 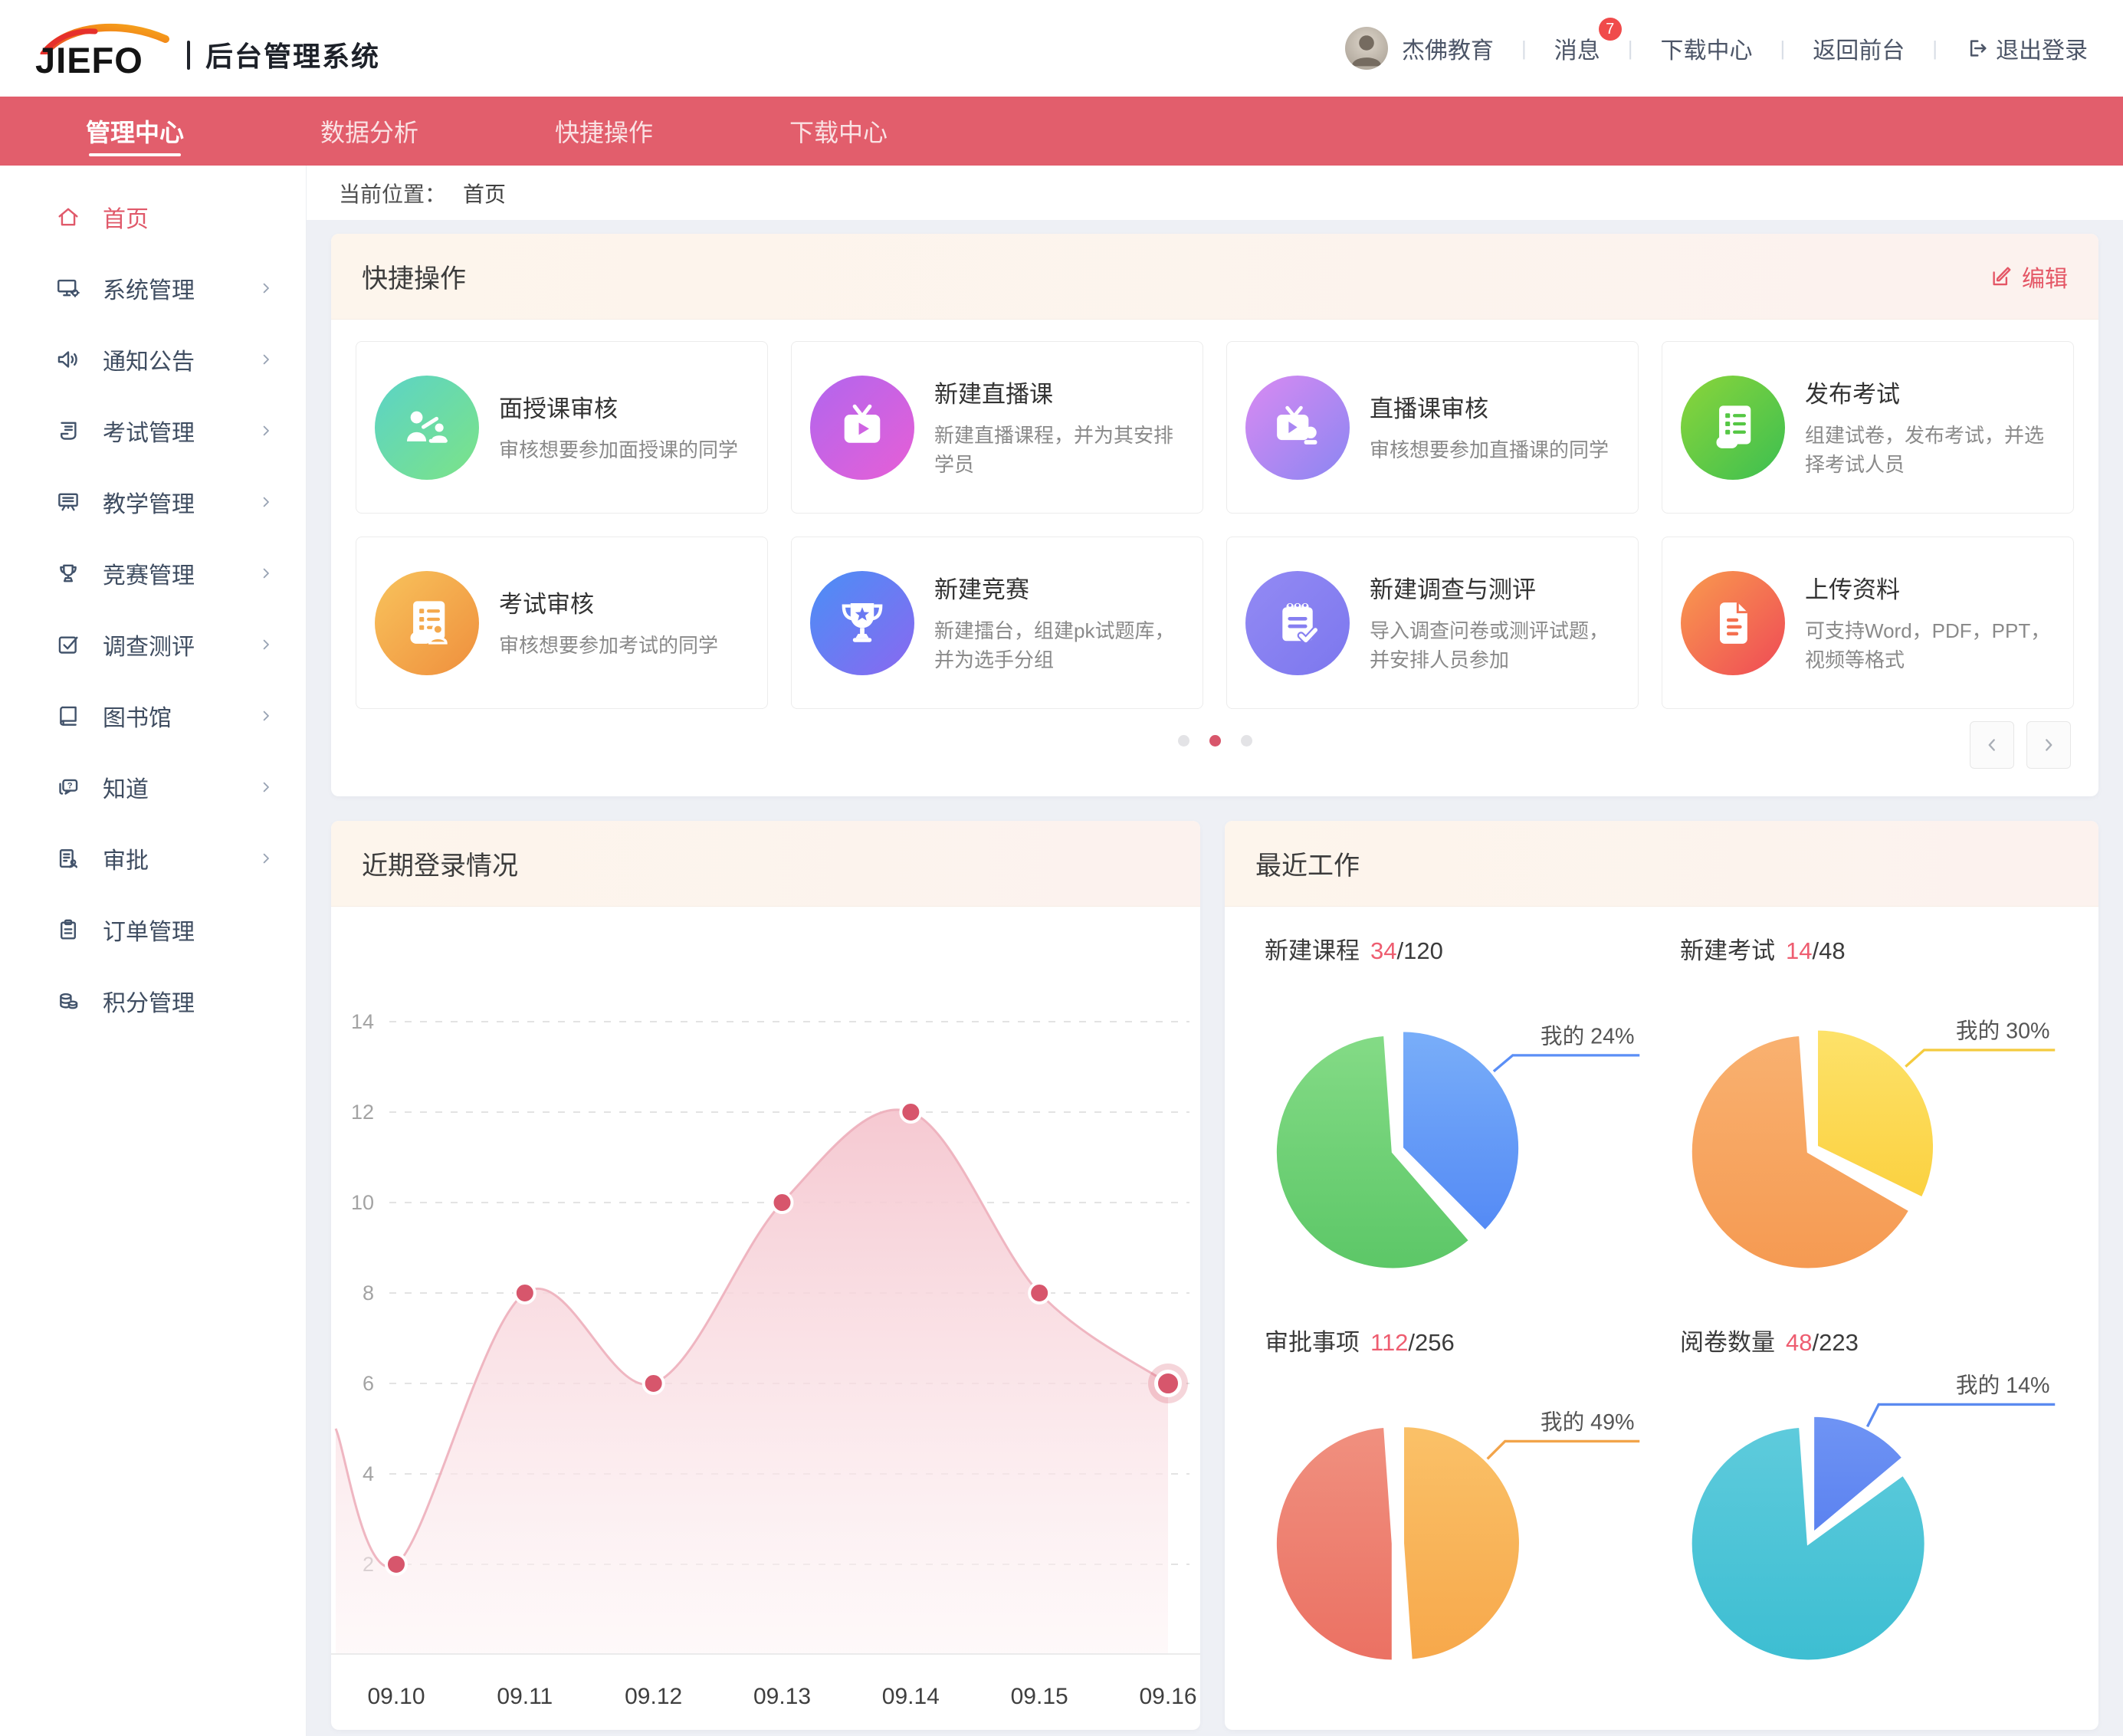 I want to click on app-title: 后台管理系统, so click(x=293, y=56).